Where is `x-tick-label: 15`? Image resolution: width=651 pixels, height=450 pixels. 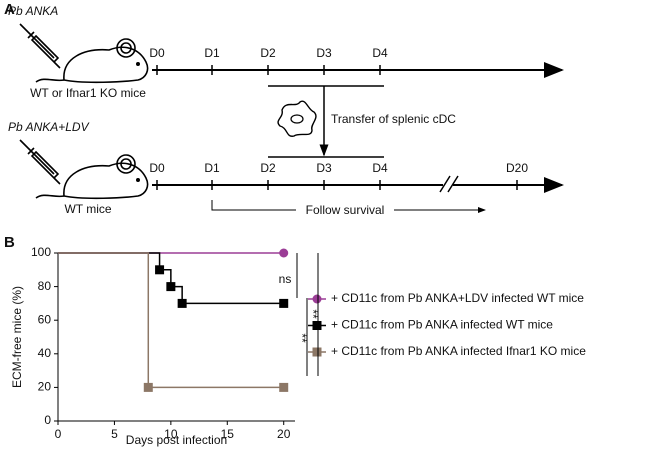 x-tick-label: 15 is located at coordinates (228, 434).